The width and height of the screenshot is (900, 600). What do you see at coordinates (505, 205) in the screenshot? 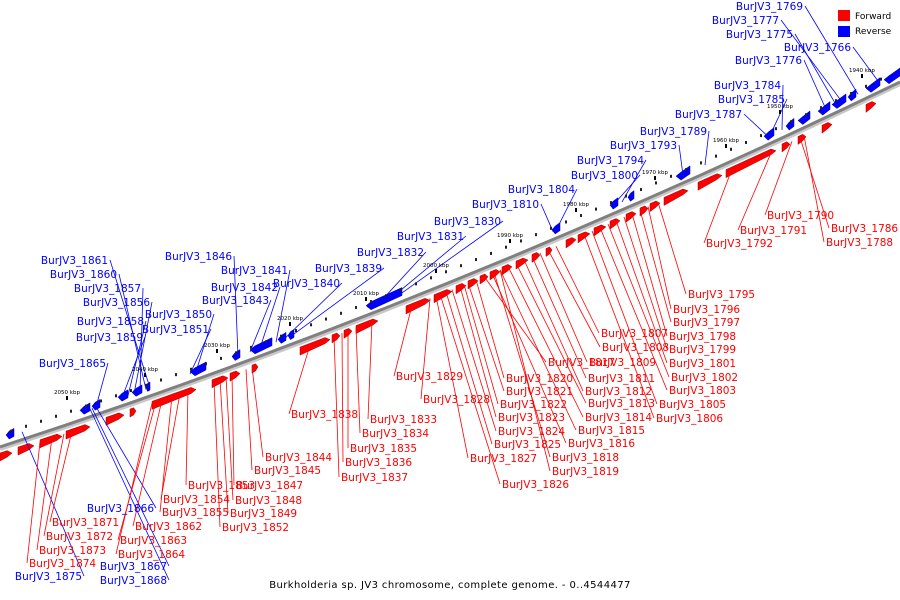
I see `reverse-gene-label: BurJV3_1810` at bounding box center [505, 205].